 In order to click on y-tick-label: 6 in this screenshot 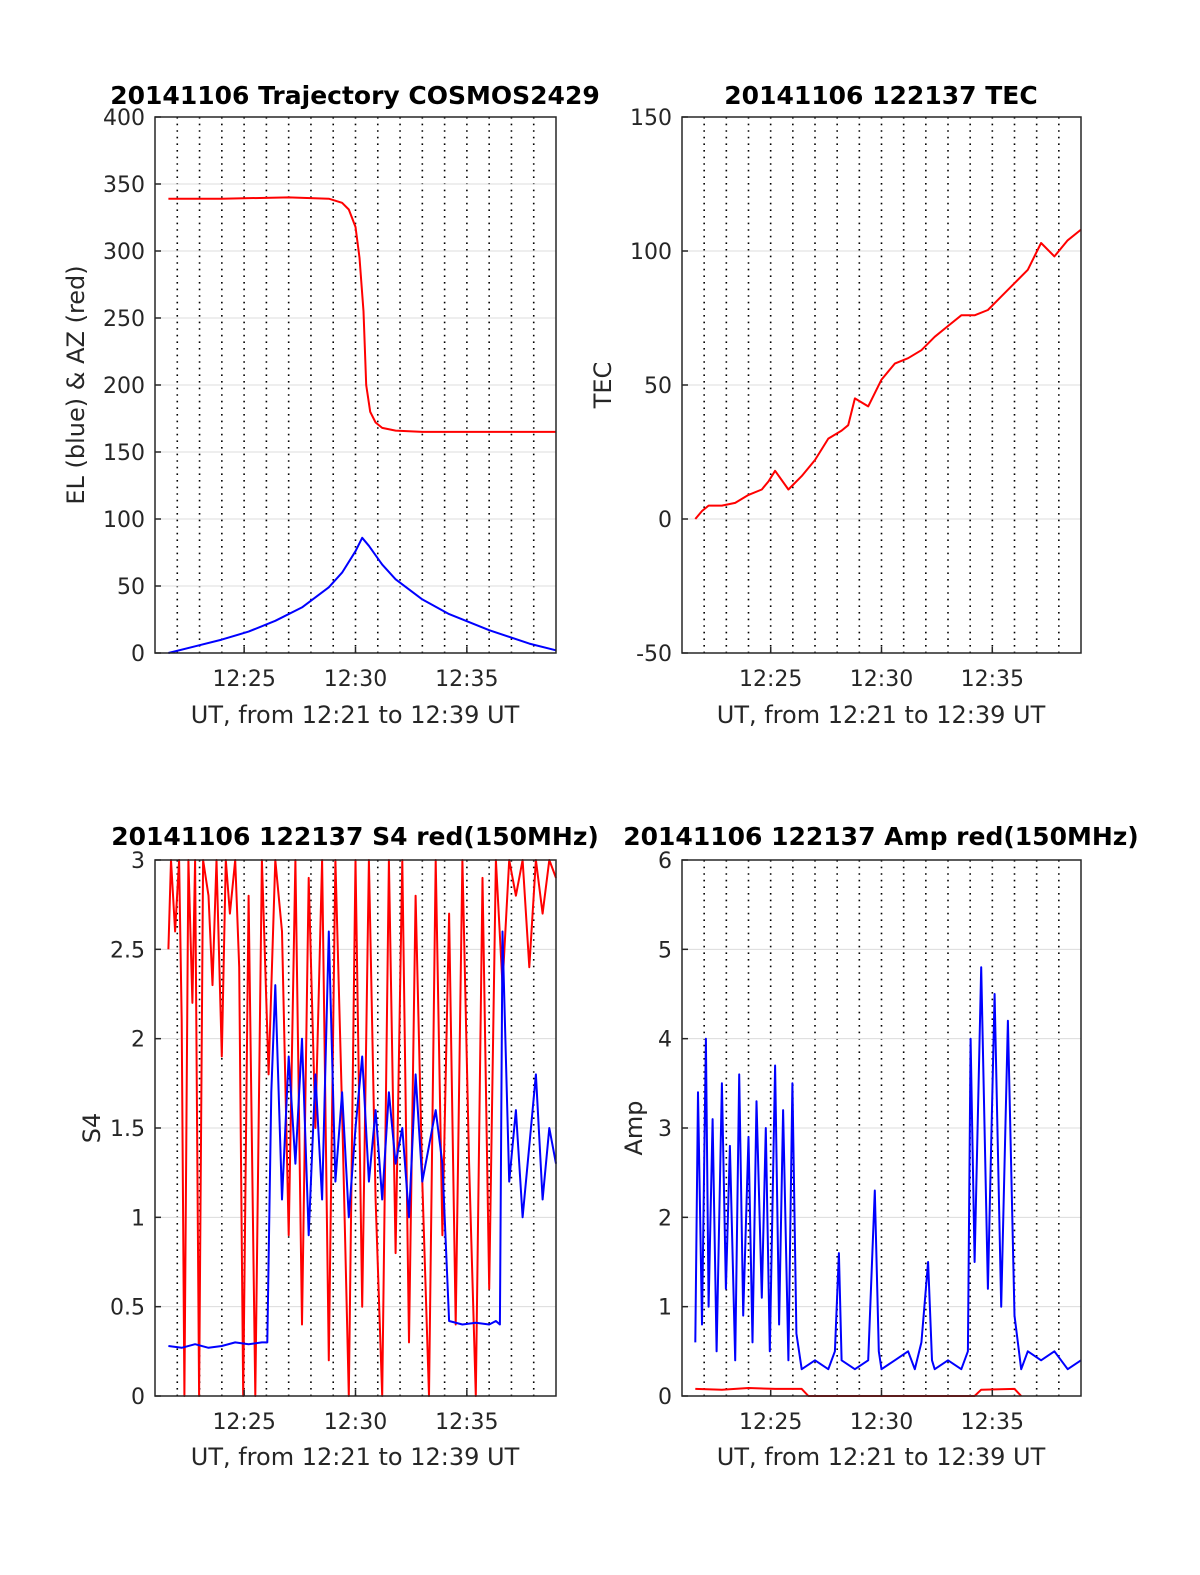, I will do `click(665, 861)`.